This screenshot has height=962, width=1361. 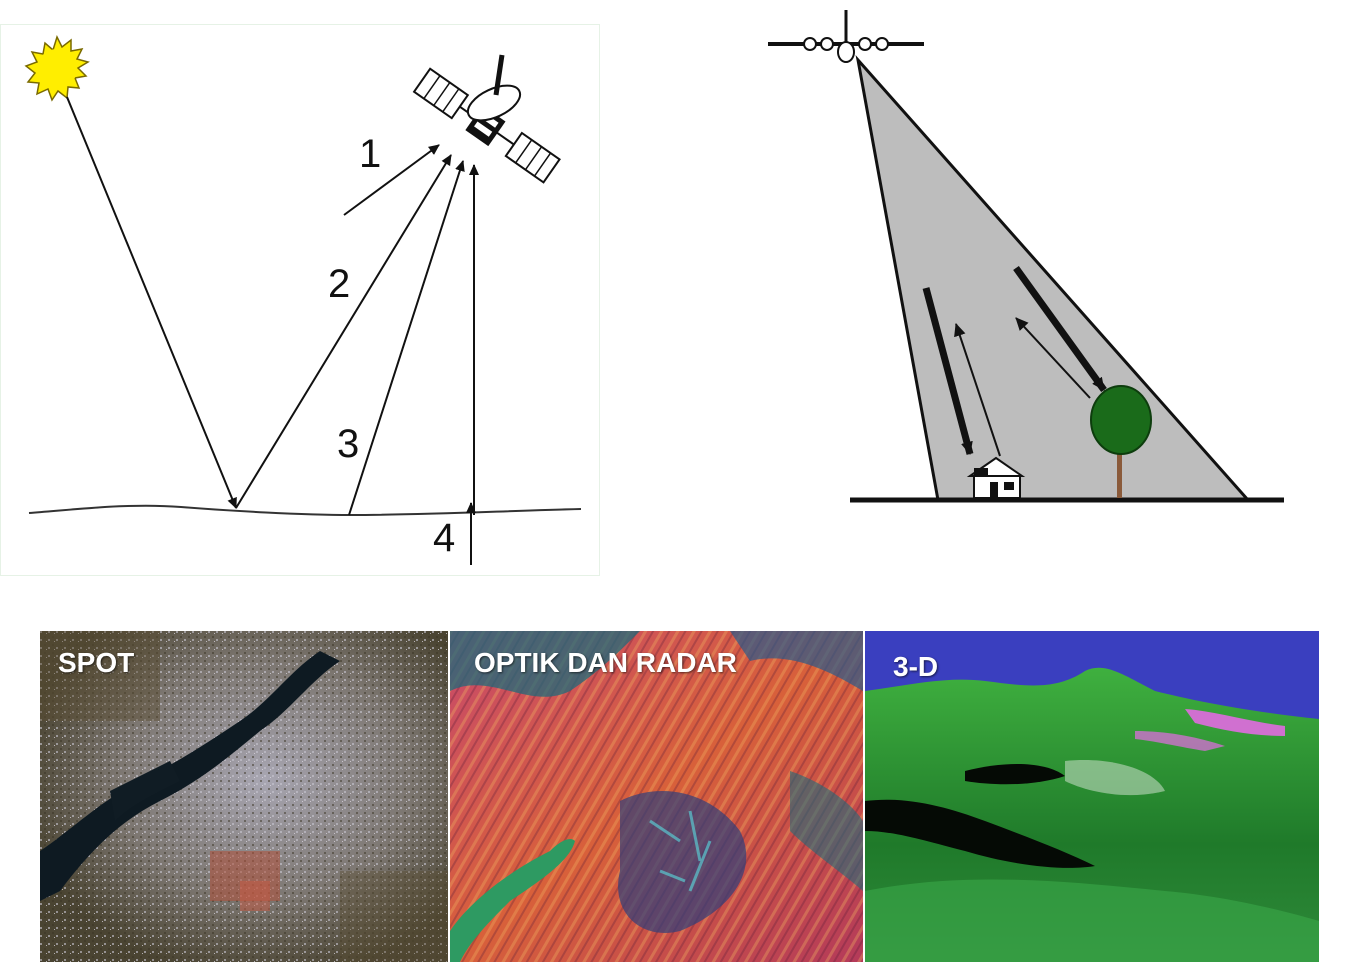 I want to click on label-1: 1, so click(x=370, y=154).